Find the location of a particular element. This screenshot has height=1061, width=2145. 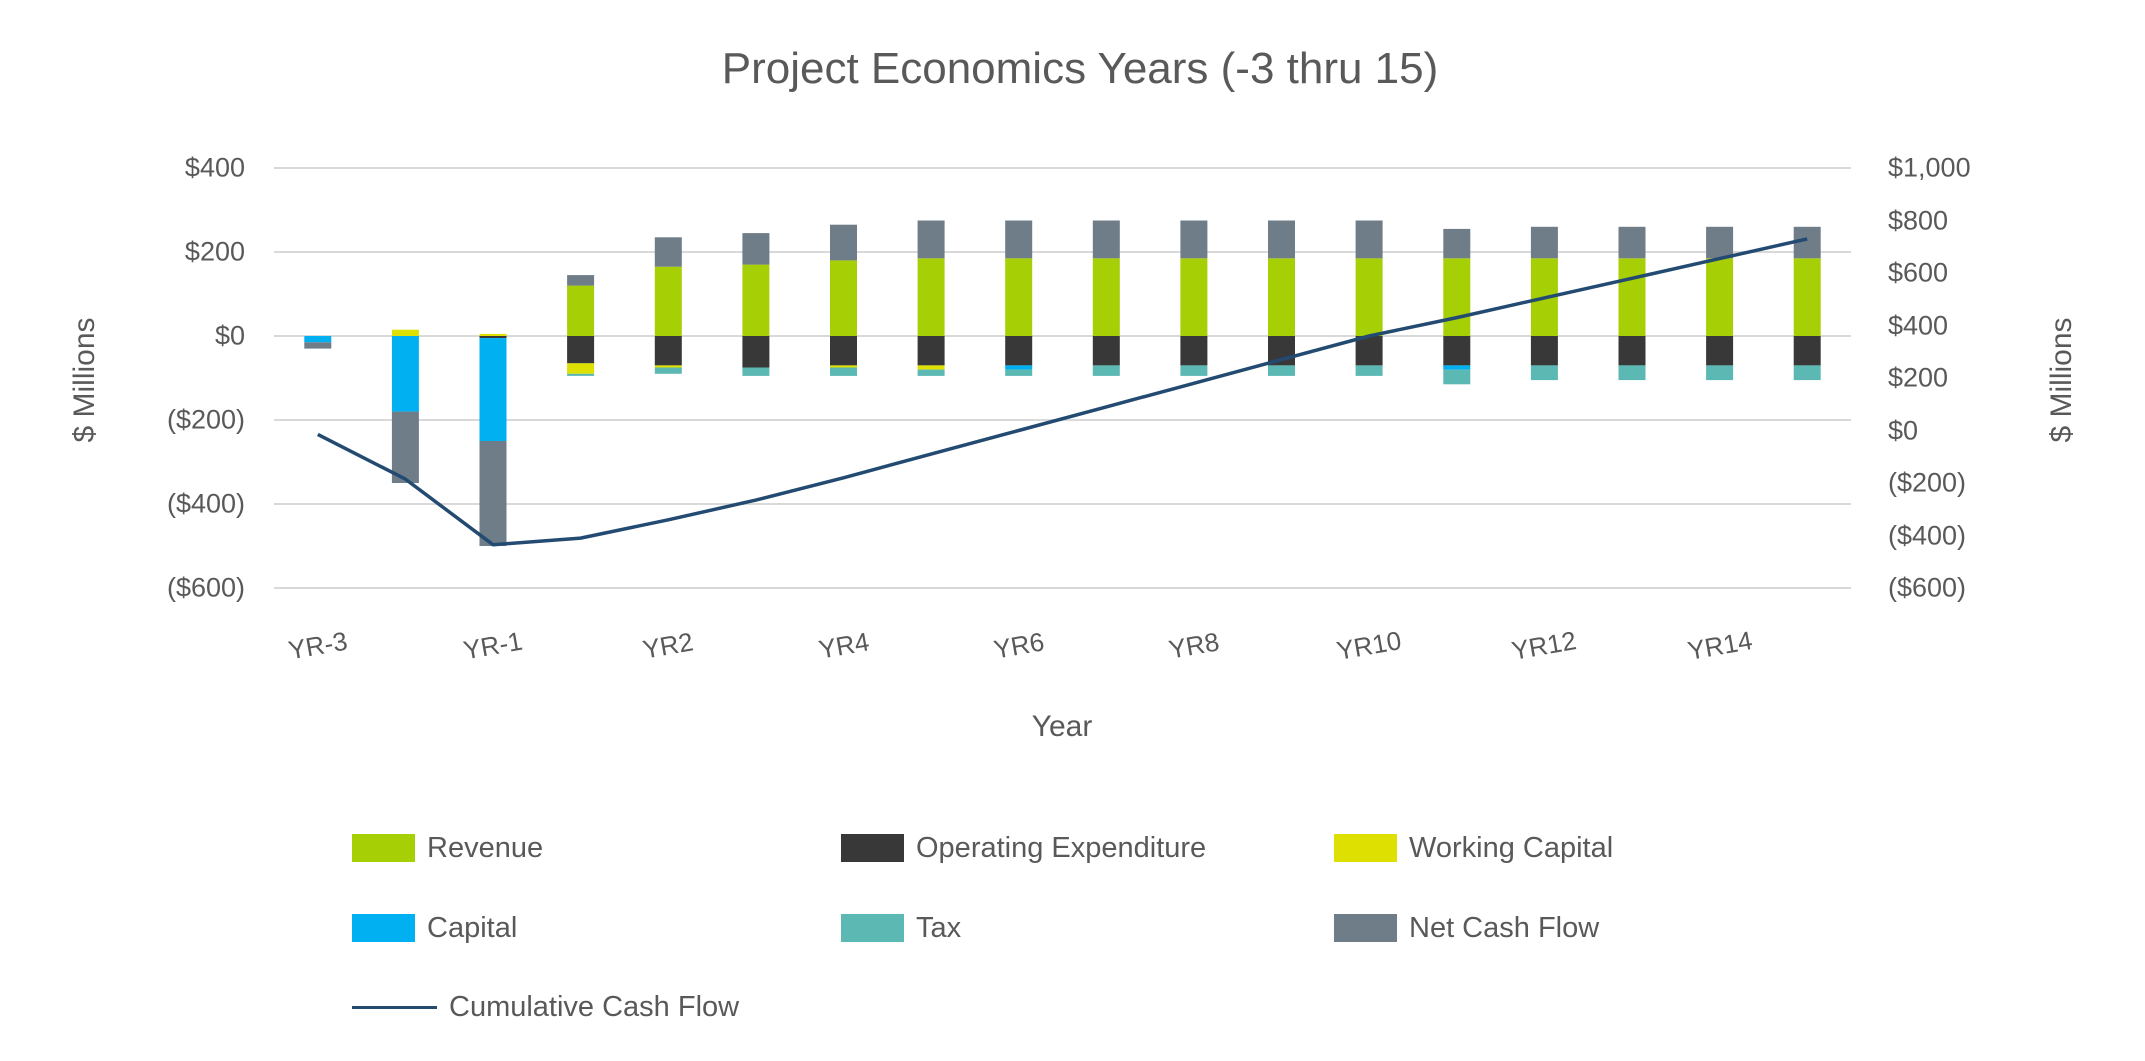

legend-label: Revenue is located at coordinates (485, 847).